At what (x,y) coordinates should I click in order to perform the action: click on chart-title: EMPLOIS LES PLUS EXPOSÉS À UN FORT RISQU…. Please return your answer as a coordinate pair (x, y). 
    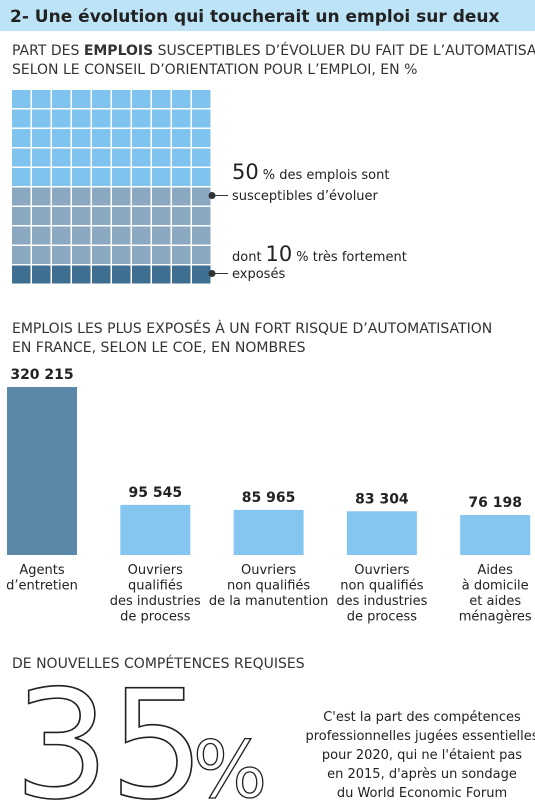
    Looking at the image, I should click on (252, 328).